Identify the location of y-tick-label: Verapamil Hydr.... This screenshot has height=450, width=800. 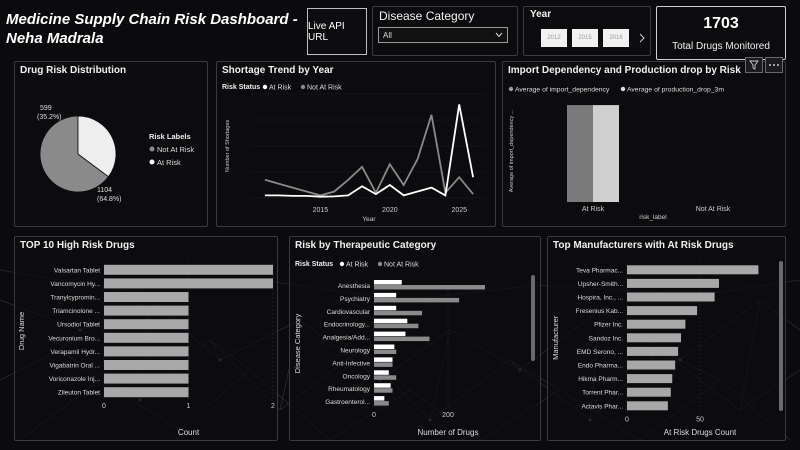
(76, 352).